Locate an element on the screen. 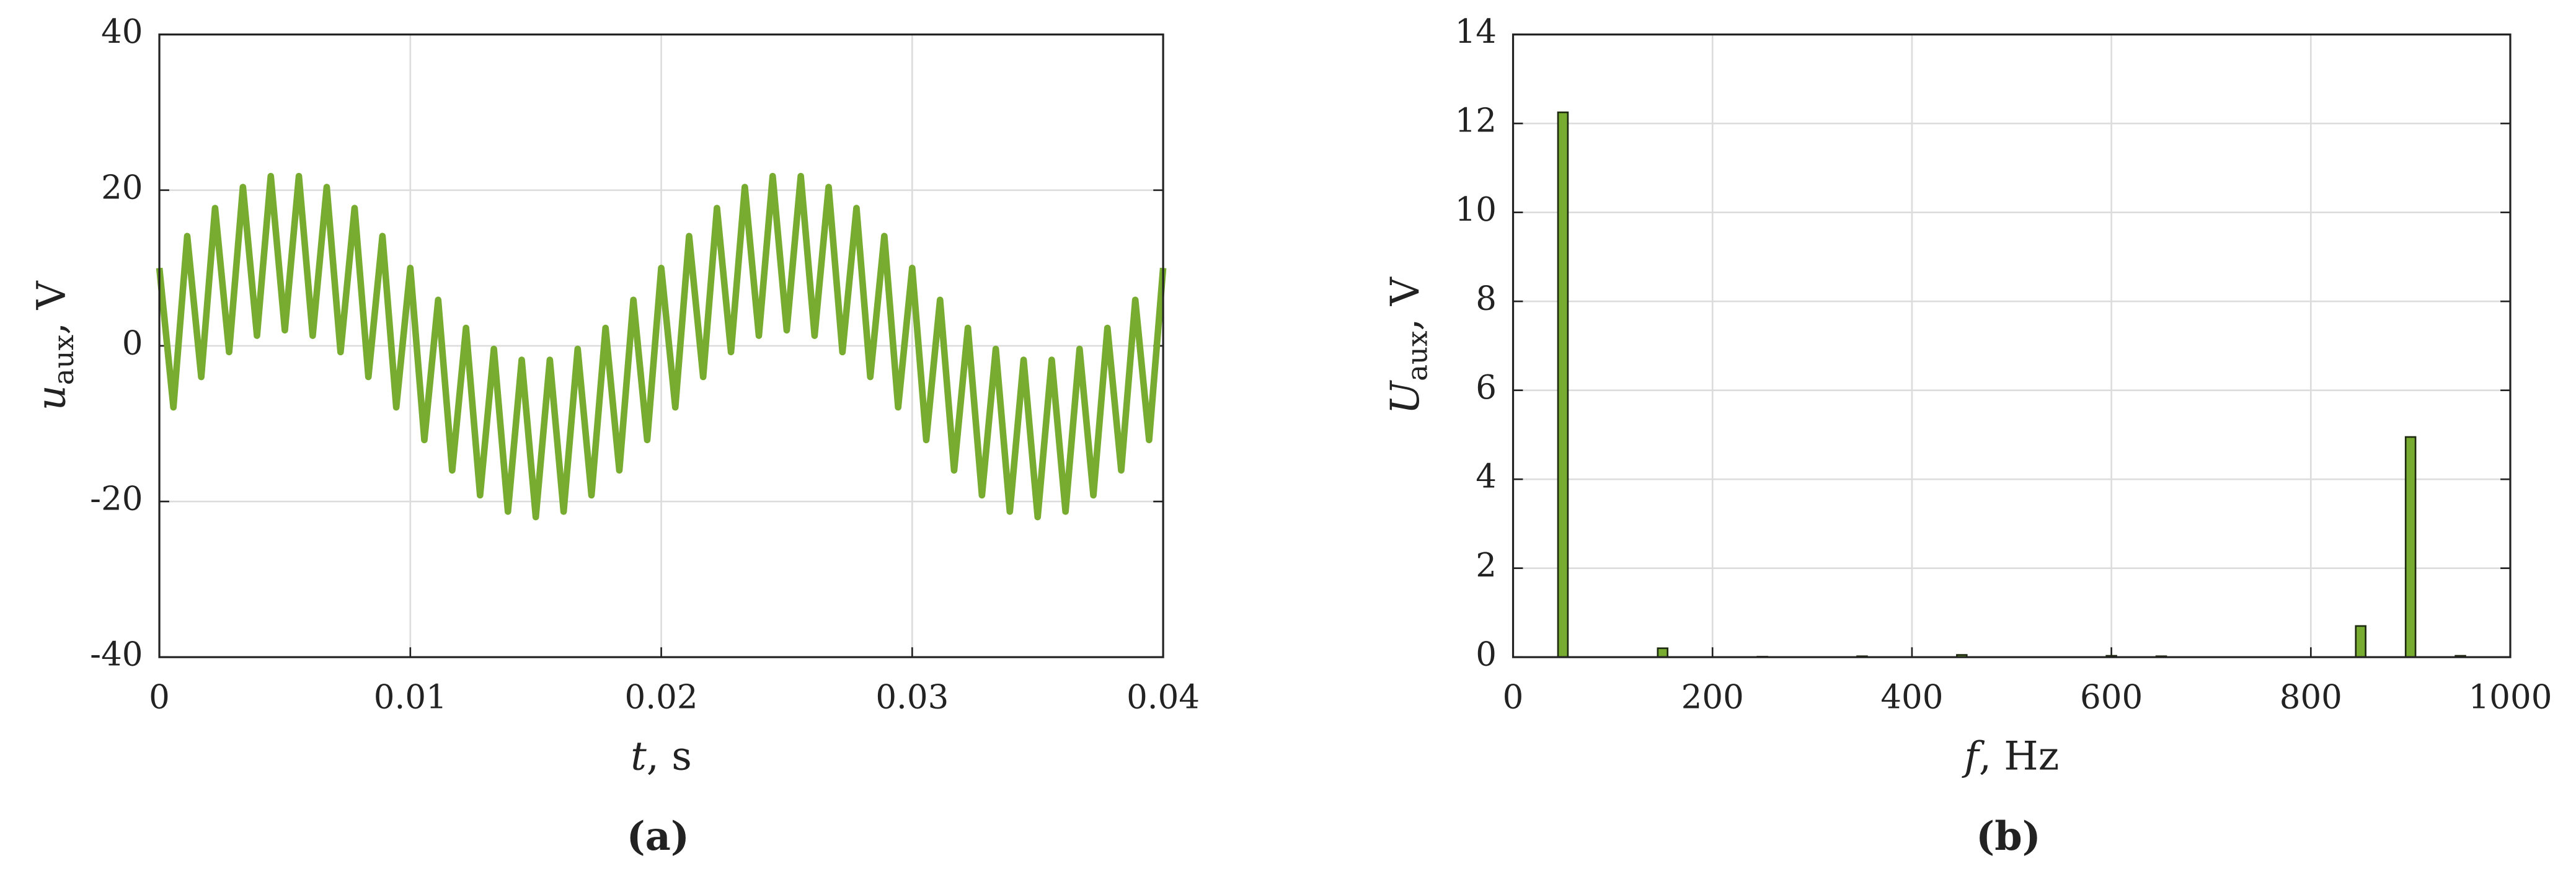 Image resolution: width=2576 pixels, height=874 pixels. x-label-unit: , s is located at coordinates (669, 756).